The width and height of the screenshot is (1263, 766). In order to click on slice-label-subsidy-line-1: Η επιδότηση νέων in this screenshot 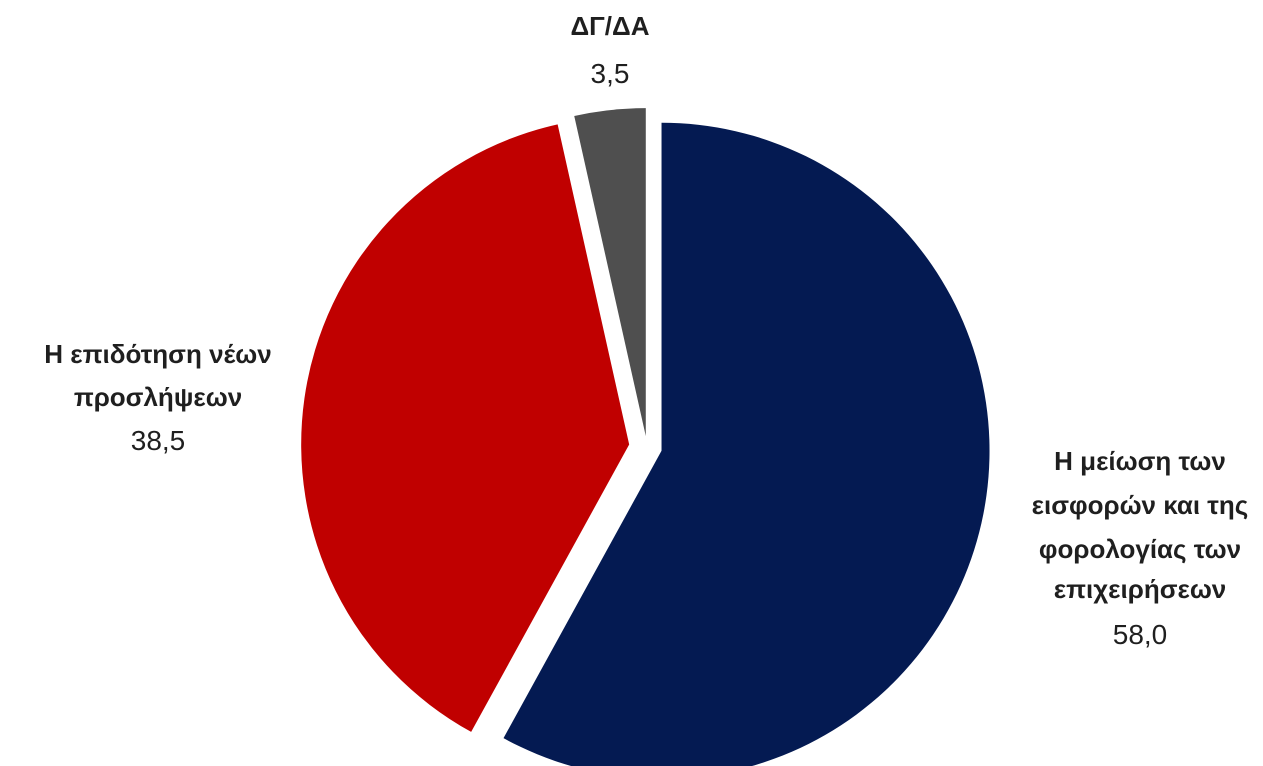, I will do `click(157, 354)`.